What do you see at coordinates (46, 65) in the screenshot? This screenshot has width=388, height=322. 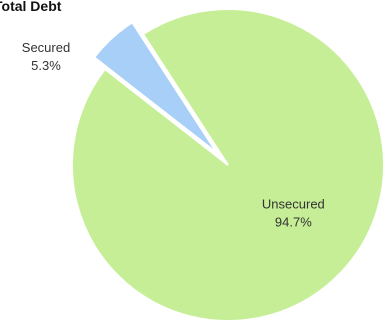 I see `slice-value-secured: 5.3%` at bounding box center [46, 65].